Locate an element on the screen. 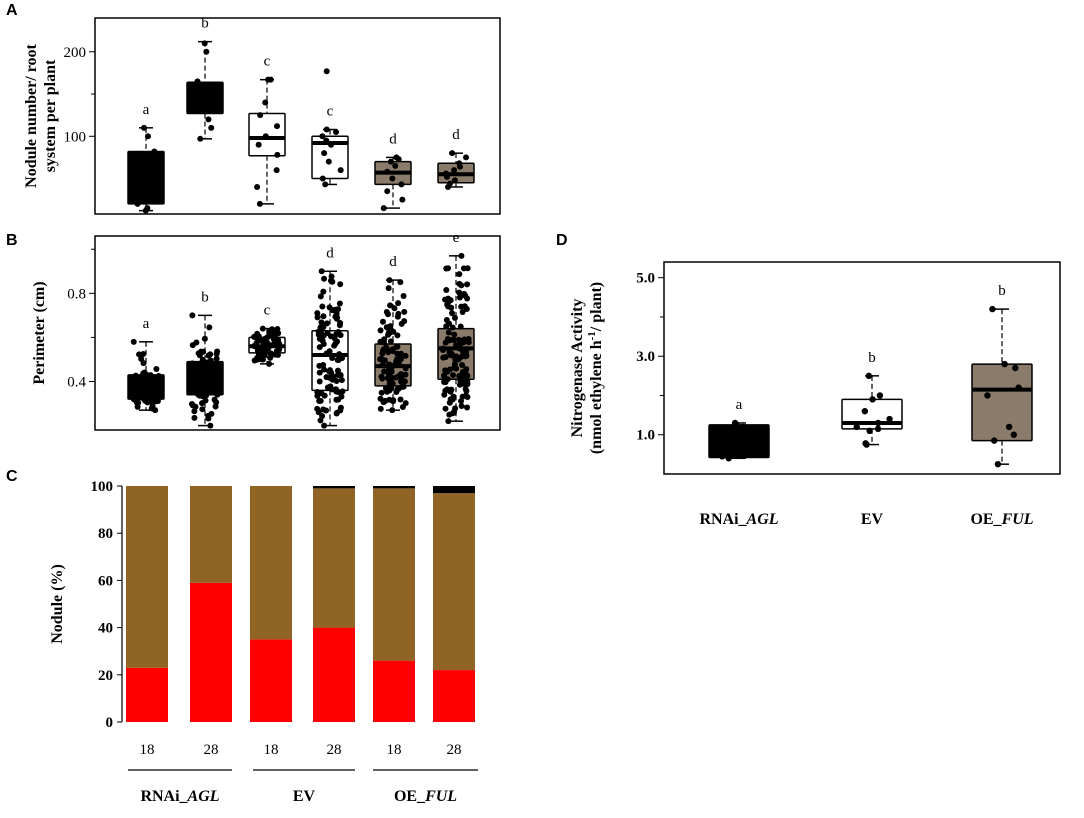 This screenshot has height=818, width=1084. significance-letter: a is located at coordinates (739, 405).